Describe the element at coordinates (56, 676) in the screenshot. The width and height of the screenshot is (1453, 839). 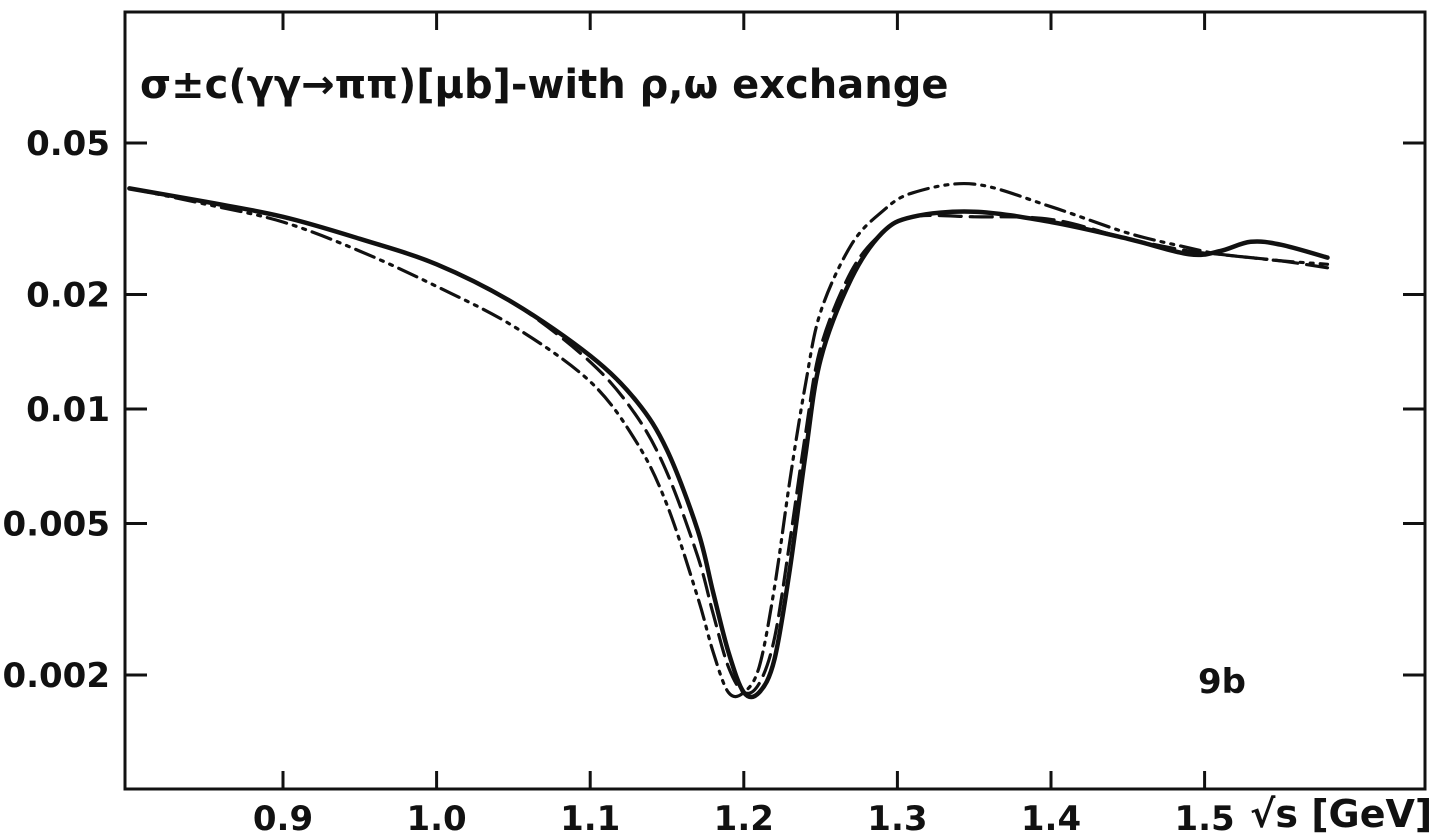
I see `y-tick-label: 0.002` at that location.